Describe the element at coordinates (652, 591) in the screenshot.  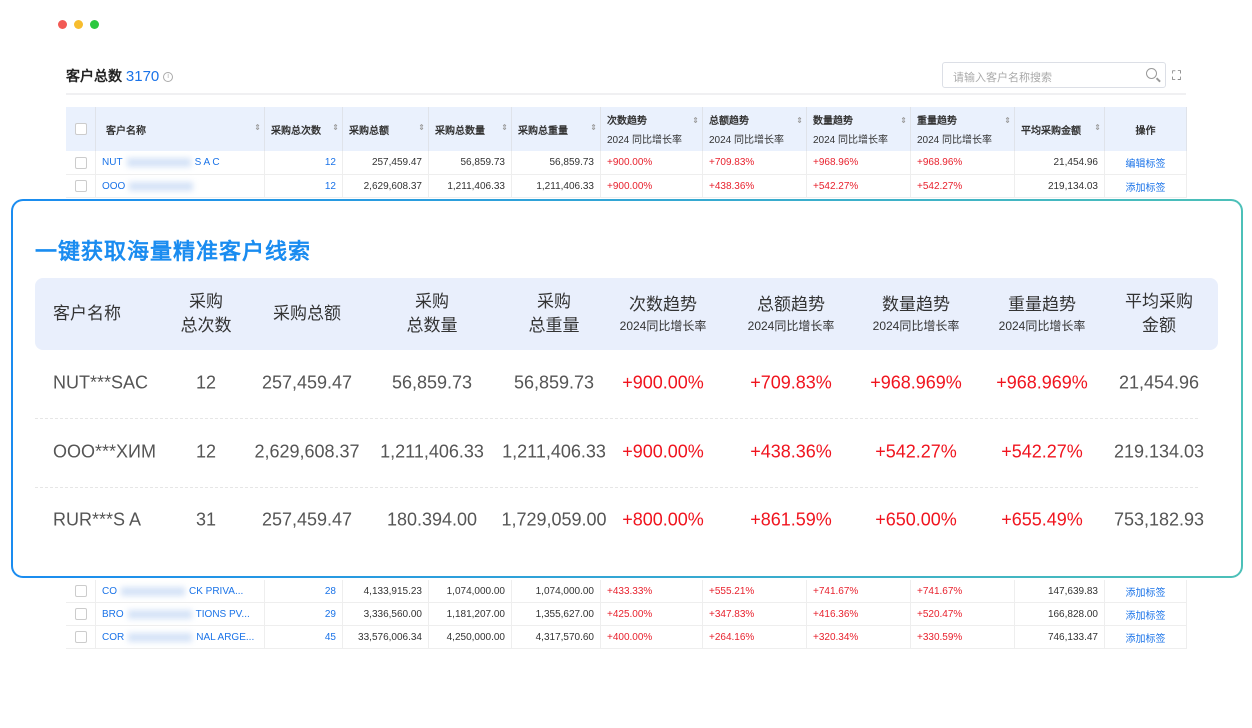
I see `count-trend: +433.33%` at that location.